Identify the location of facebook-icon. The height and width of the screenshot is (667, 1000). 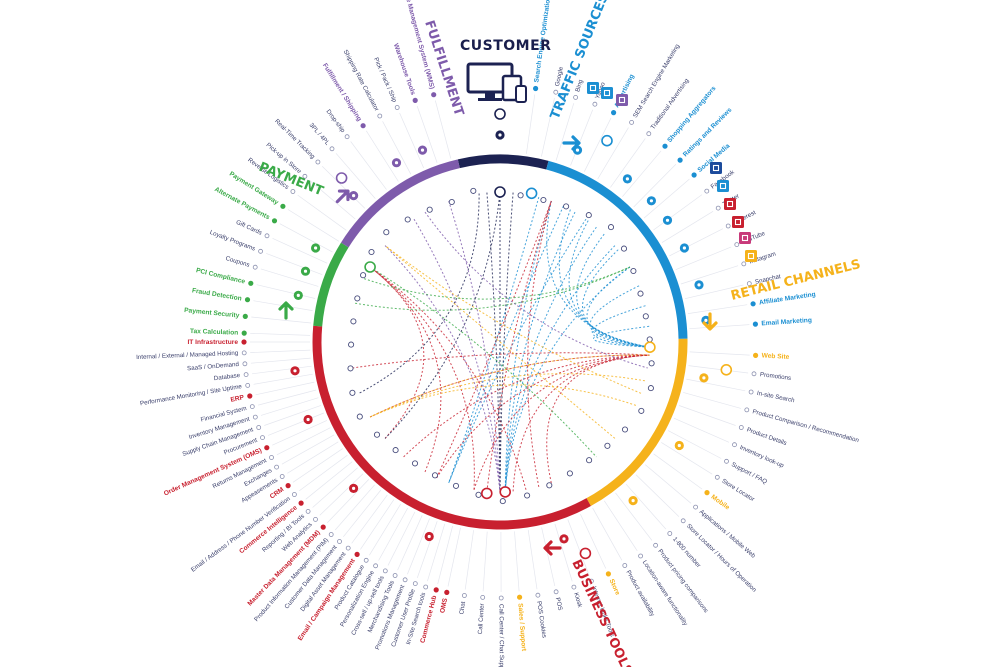
(716, 168).